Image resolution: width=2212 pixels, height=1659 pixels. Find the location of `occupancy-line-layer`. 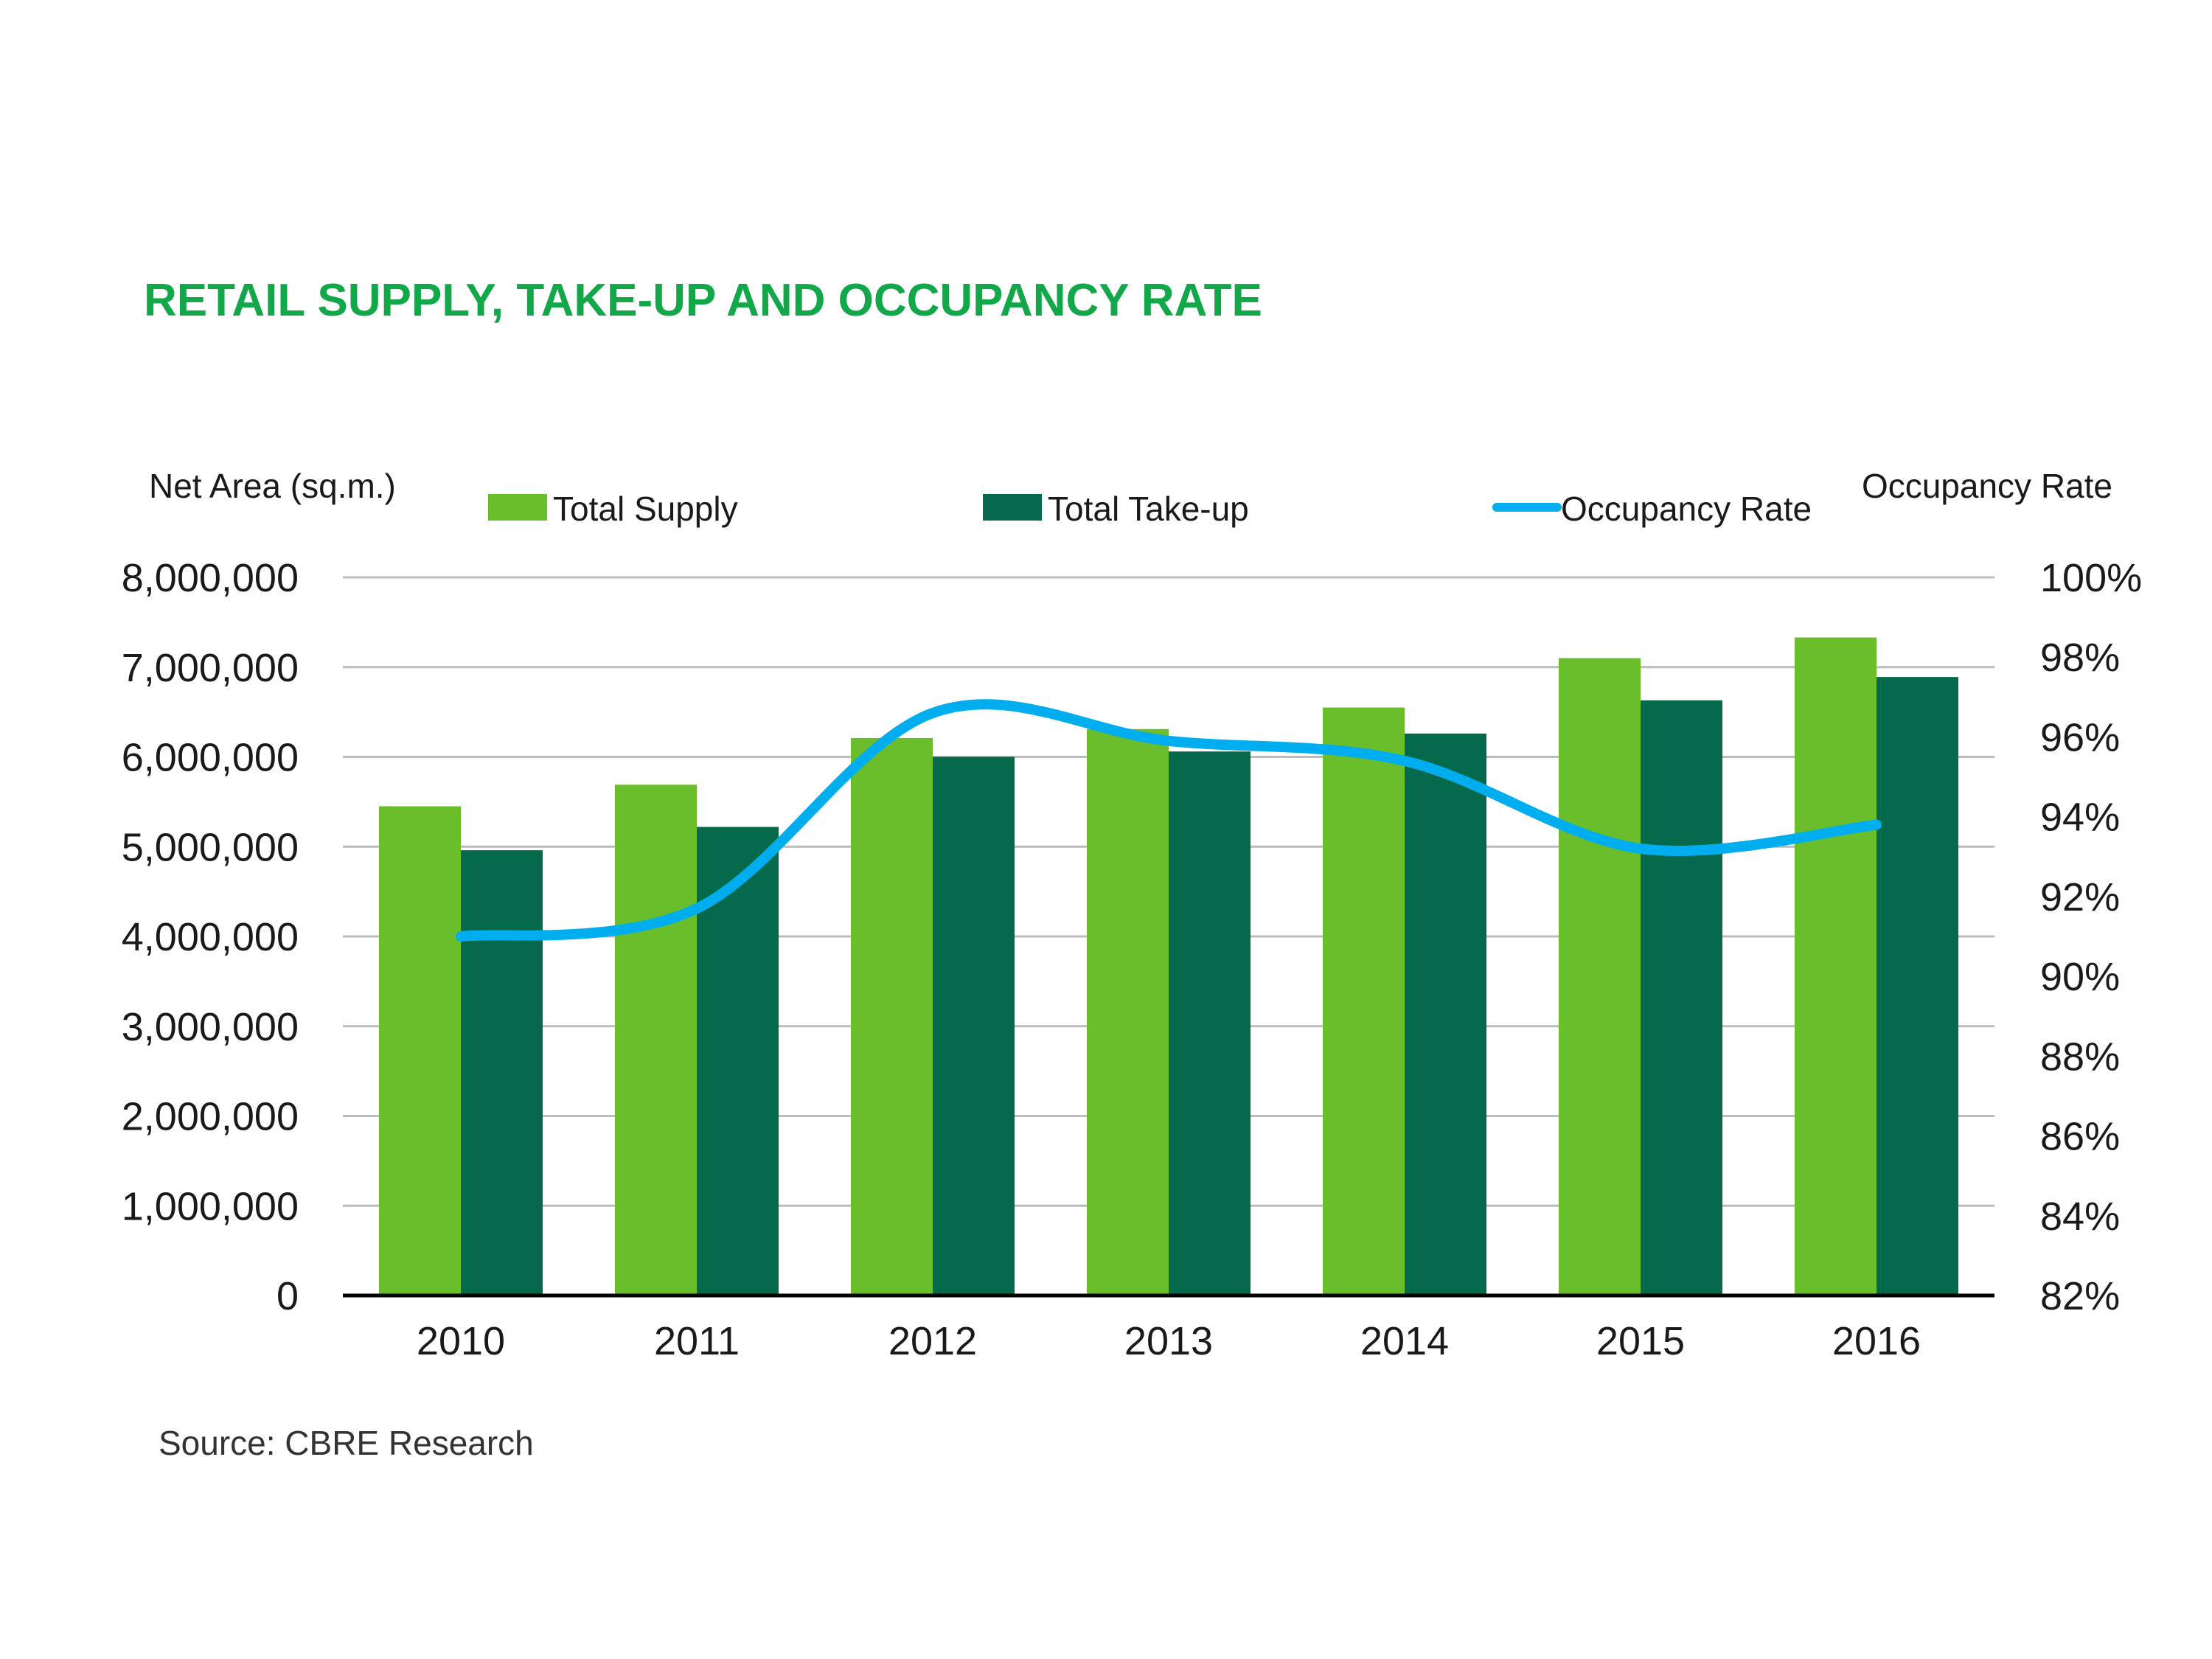

occupancy-line-layer is located at coordinates (1169, 820).